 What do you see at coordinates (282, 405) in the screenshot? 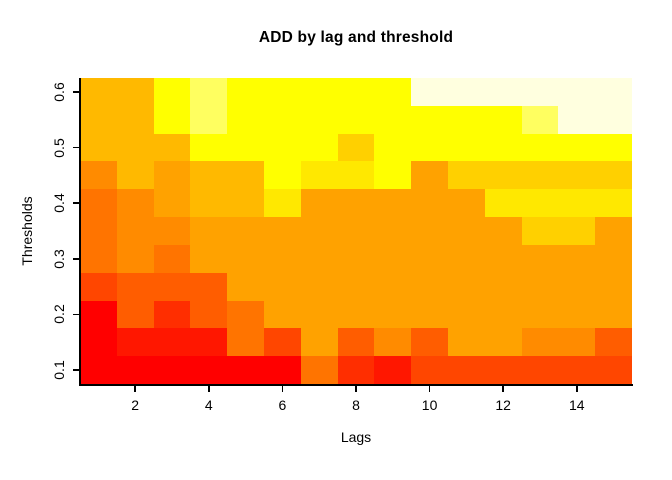
I see `x-tick-label: 6` at bounding box center [282, 405].